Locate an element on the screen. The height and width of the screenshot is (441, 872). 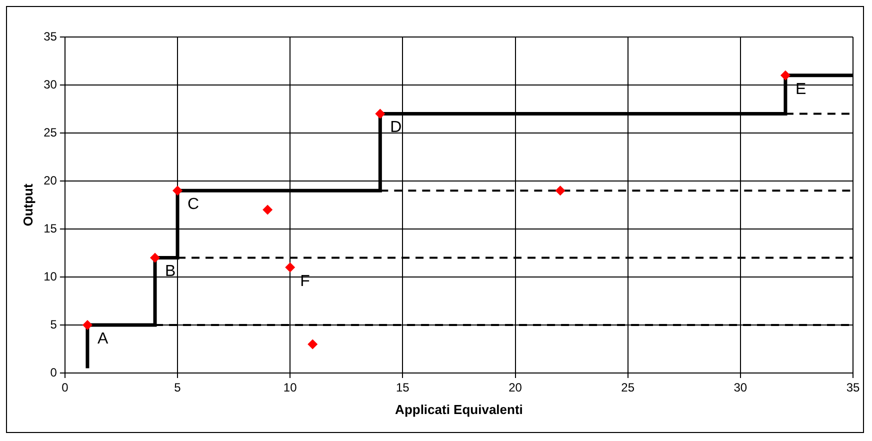
y-axis-title: Output is located at coordinates (28, 204).